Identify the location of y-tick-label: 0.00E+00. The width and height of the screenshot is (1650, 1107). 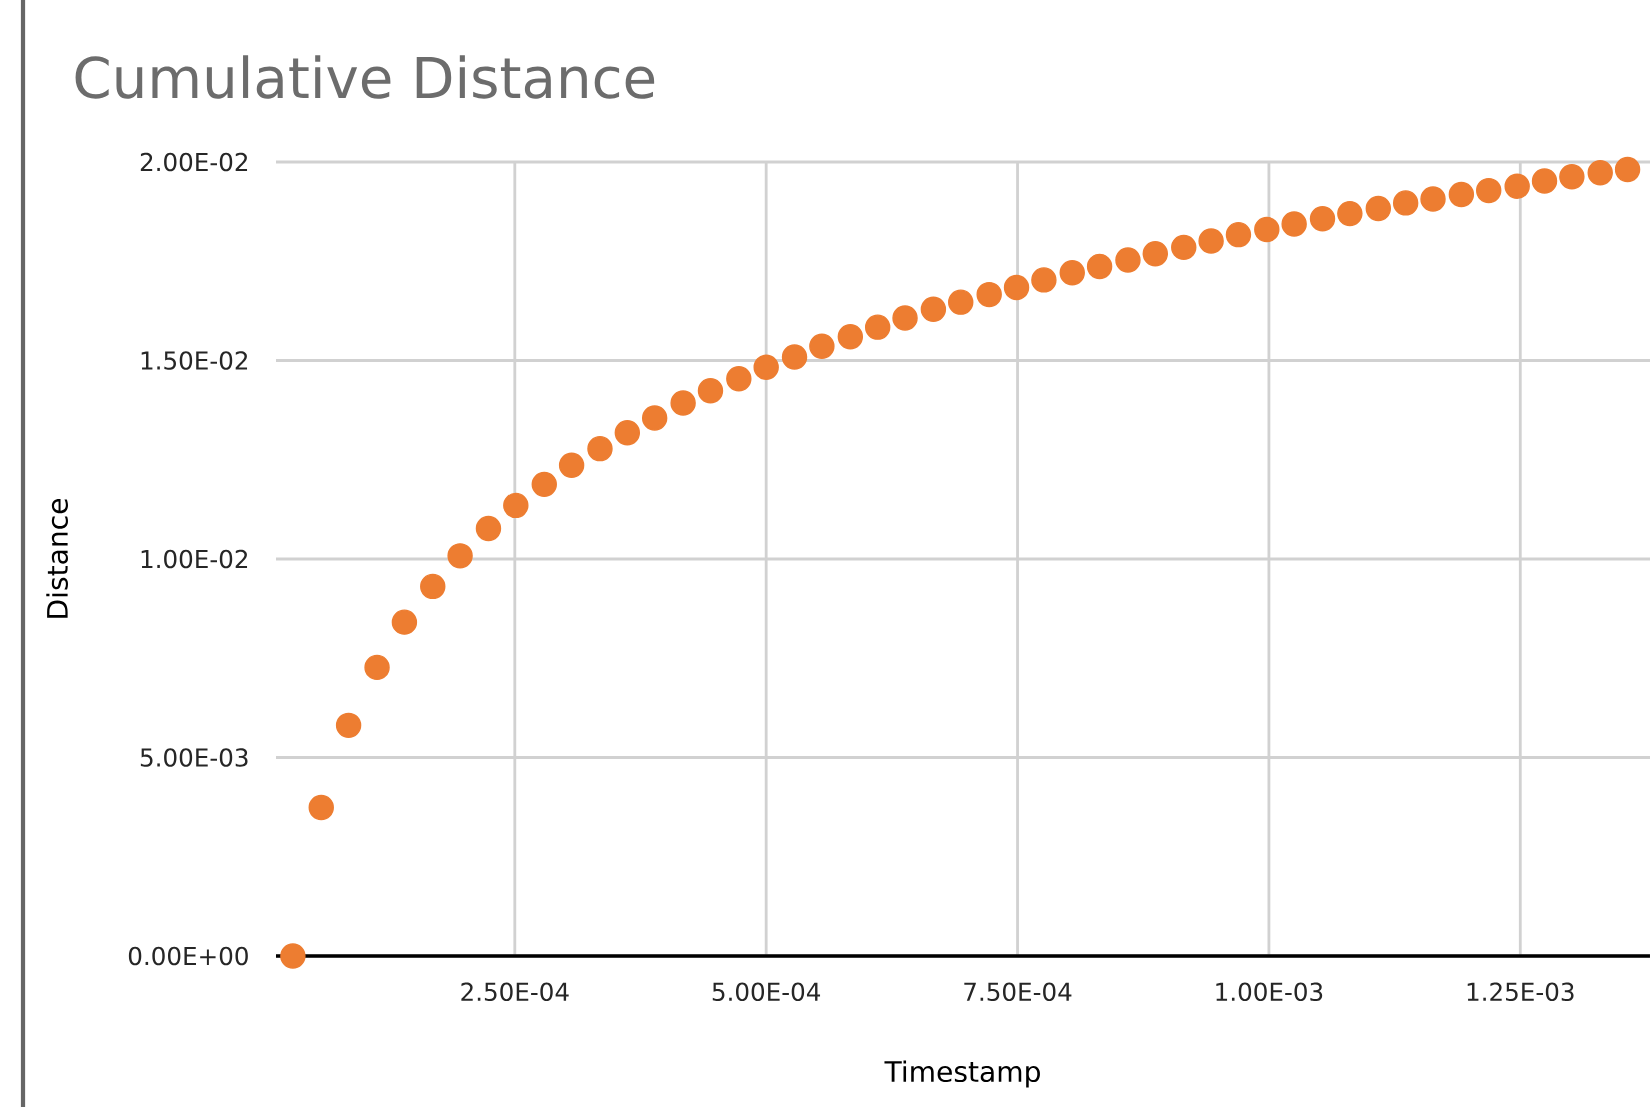
(188, 956).